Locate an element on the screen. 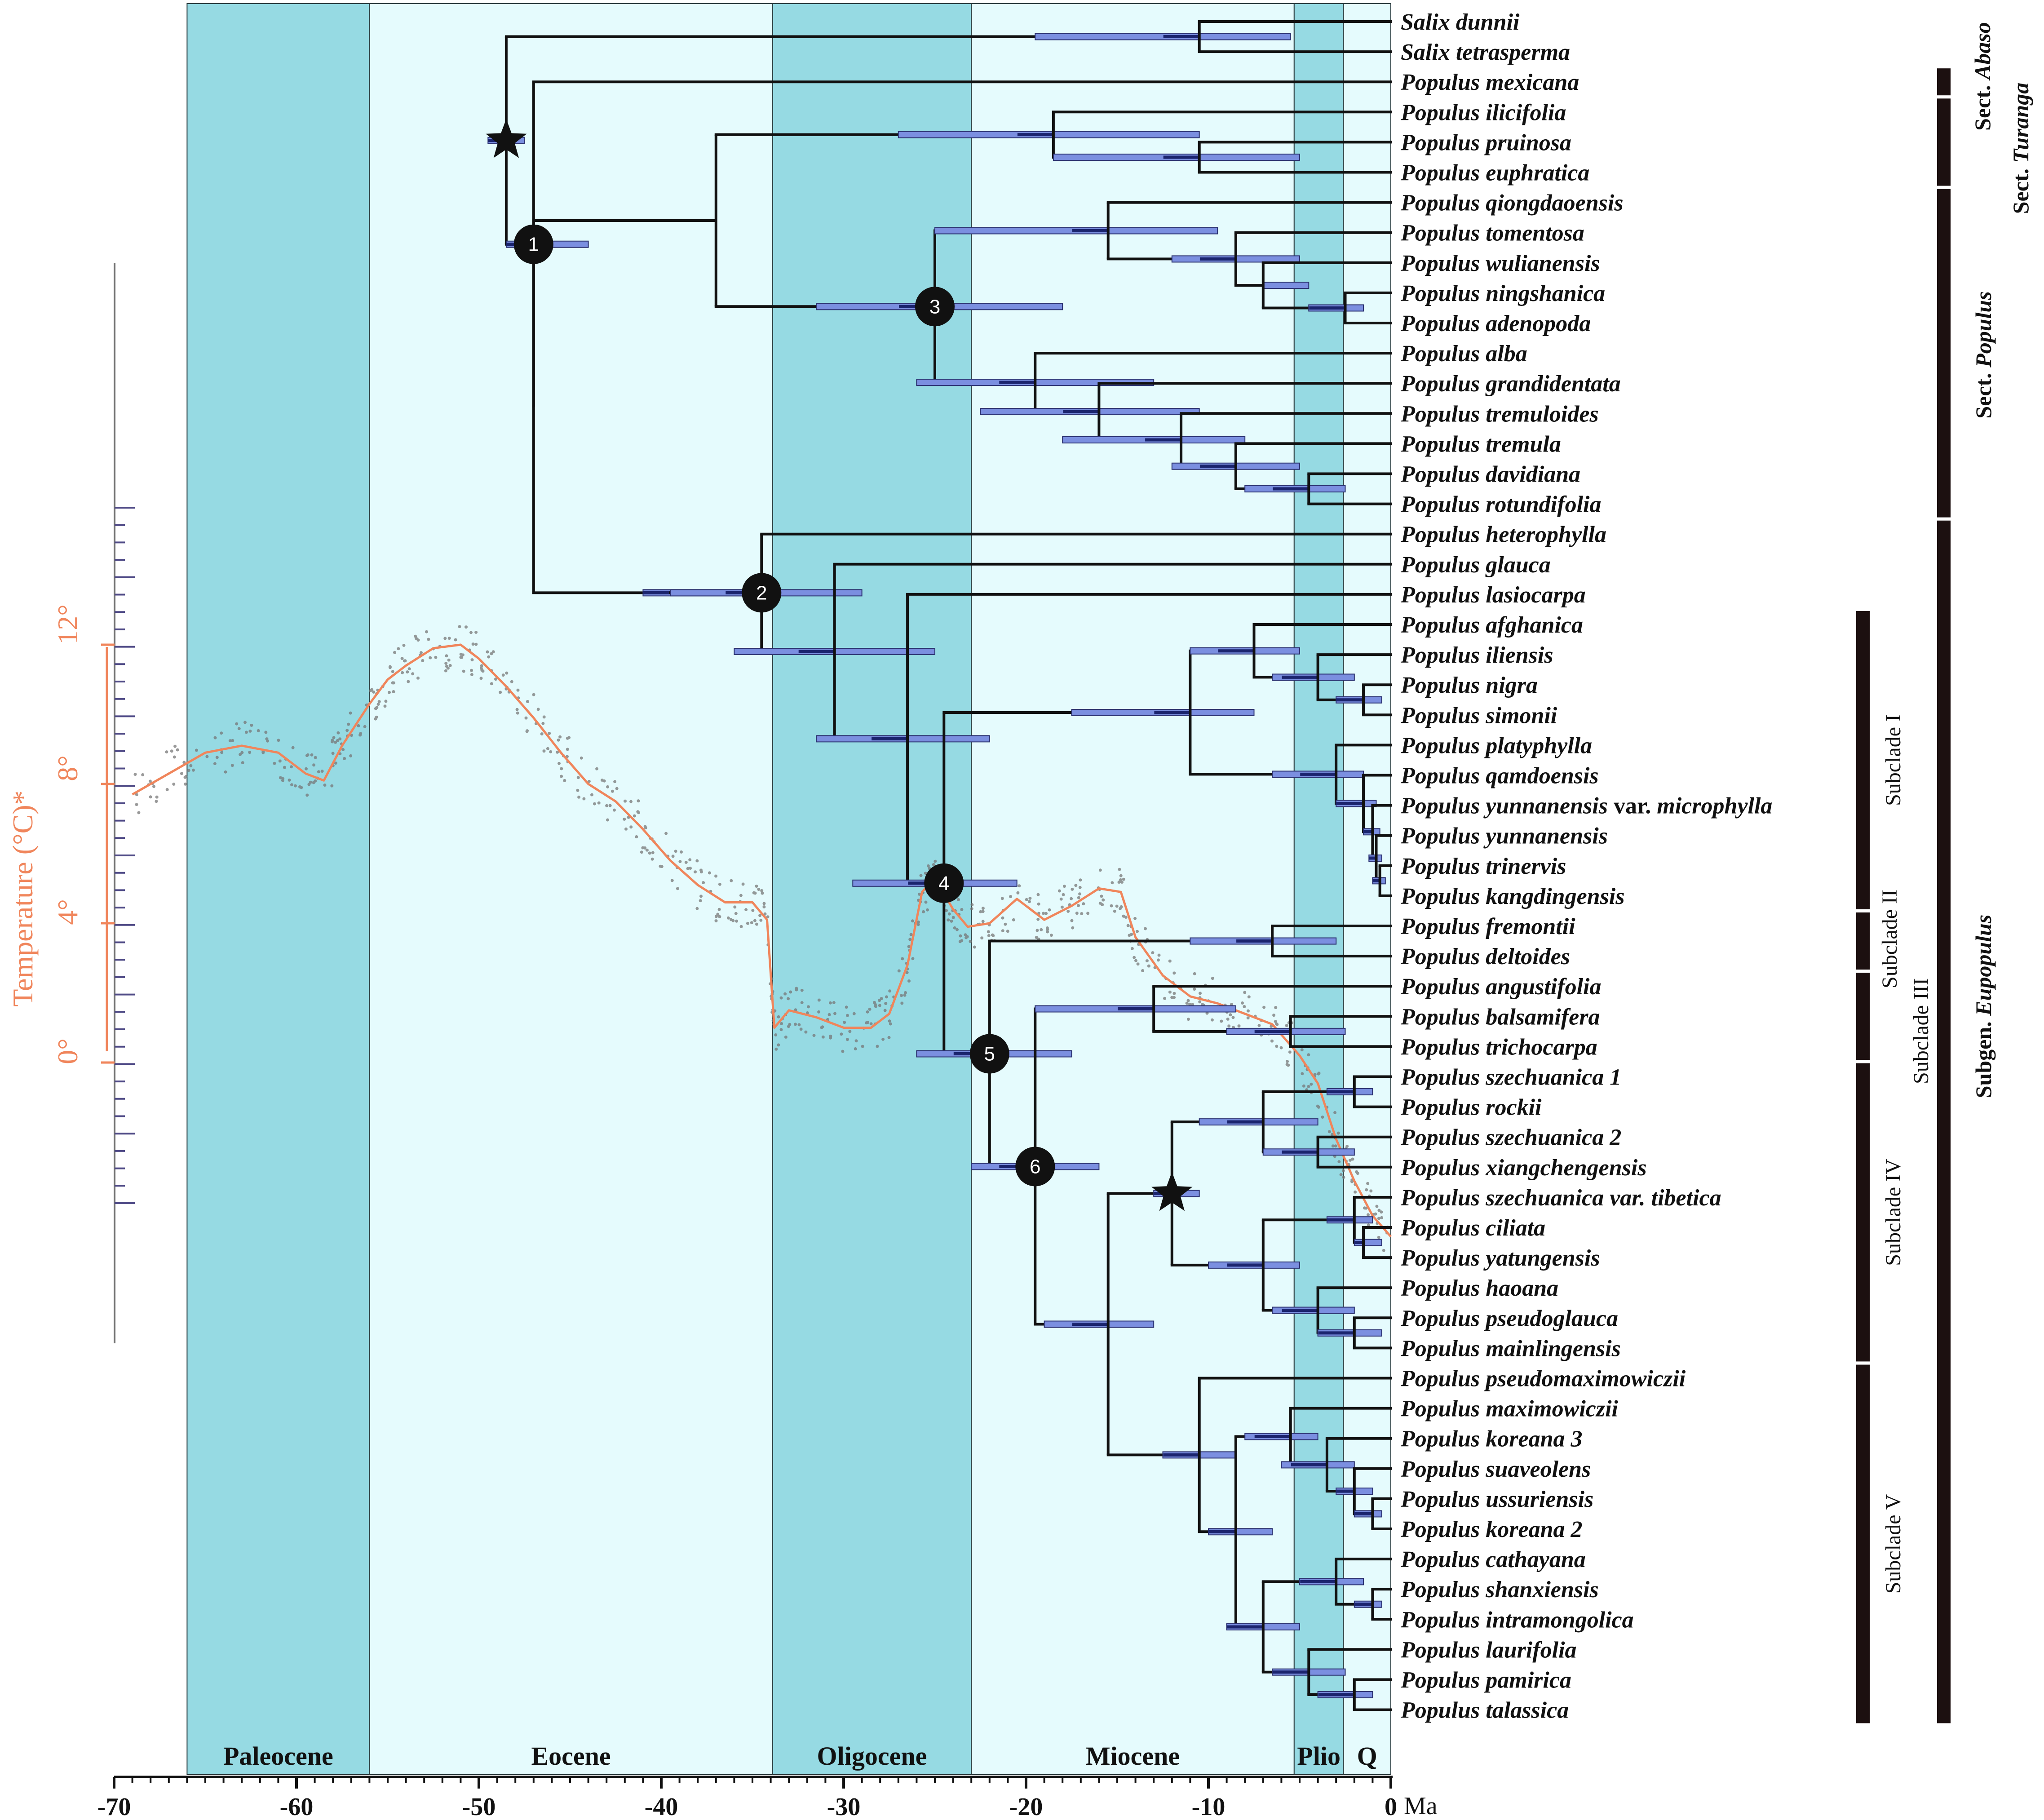 The width and height of the screenshot is (2044, 1820). taxon-label: Salix tetrasperma is located at coordinates (1485, 52).